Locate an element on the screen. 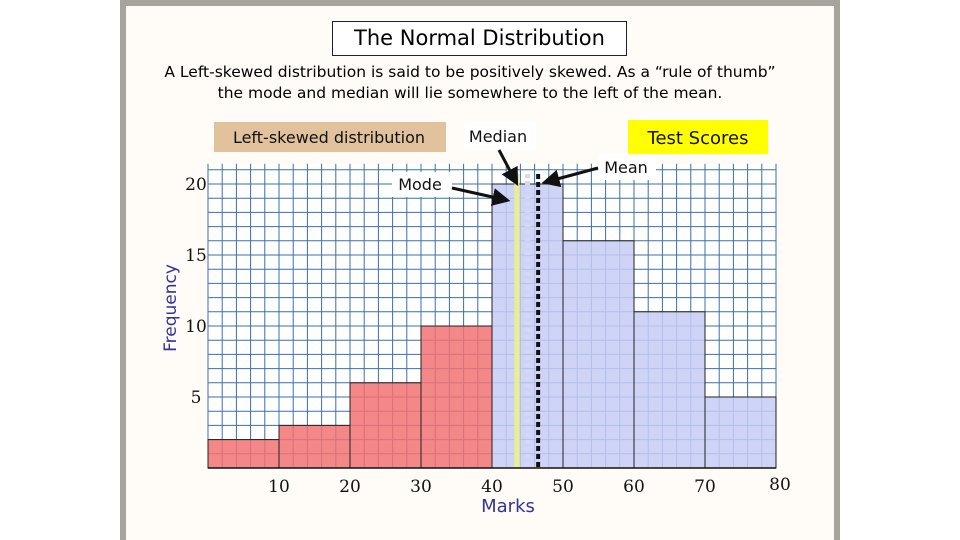 This screenshot has width=960, height=540. x-tick-label-20: 20 is located at coordinates (350, 487).